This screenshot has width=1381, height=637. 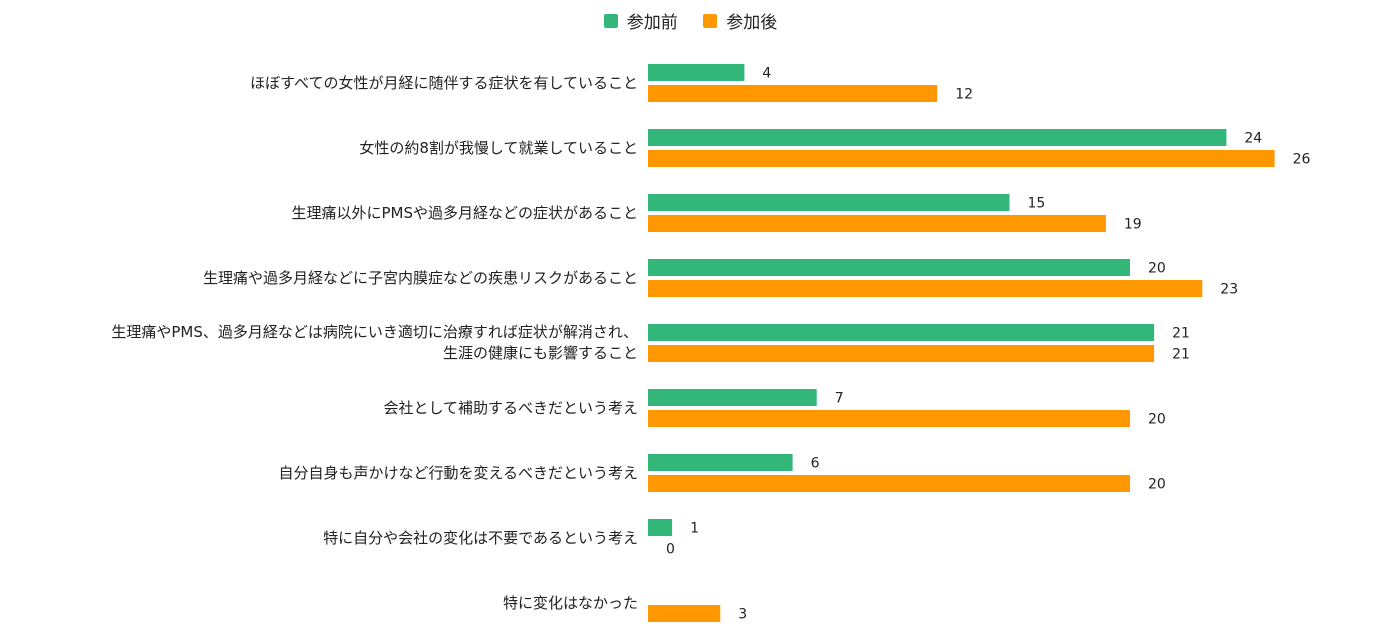 I want to click on category-label: 生理痛以外にPMSや過多月経などの症状があること, so click(x=464, y=212).